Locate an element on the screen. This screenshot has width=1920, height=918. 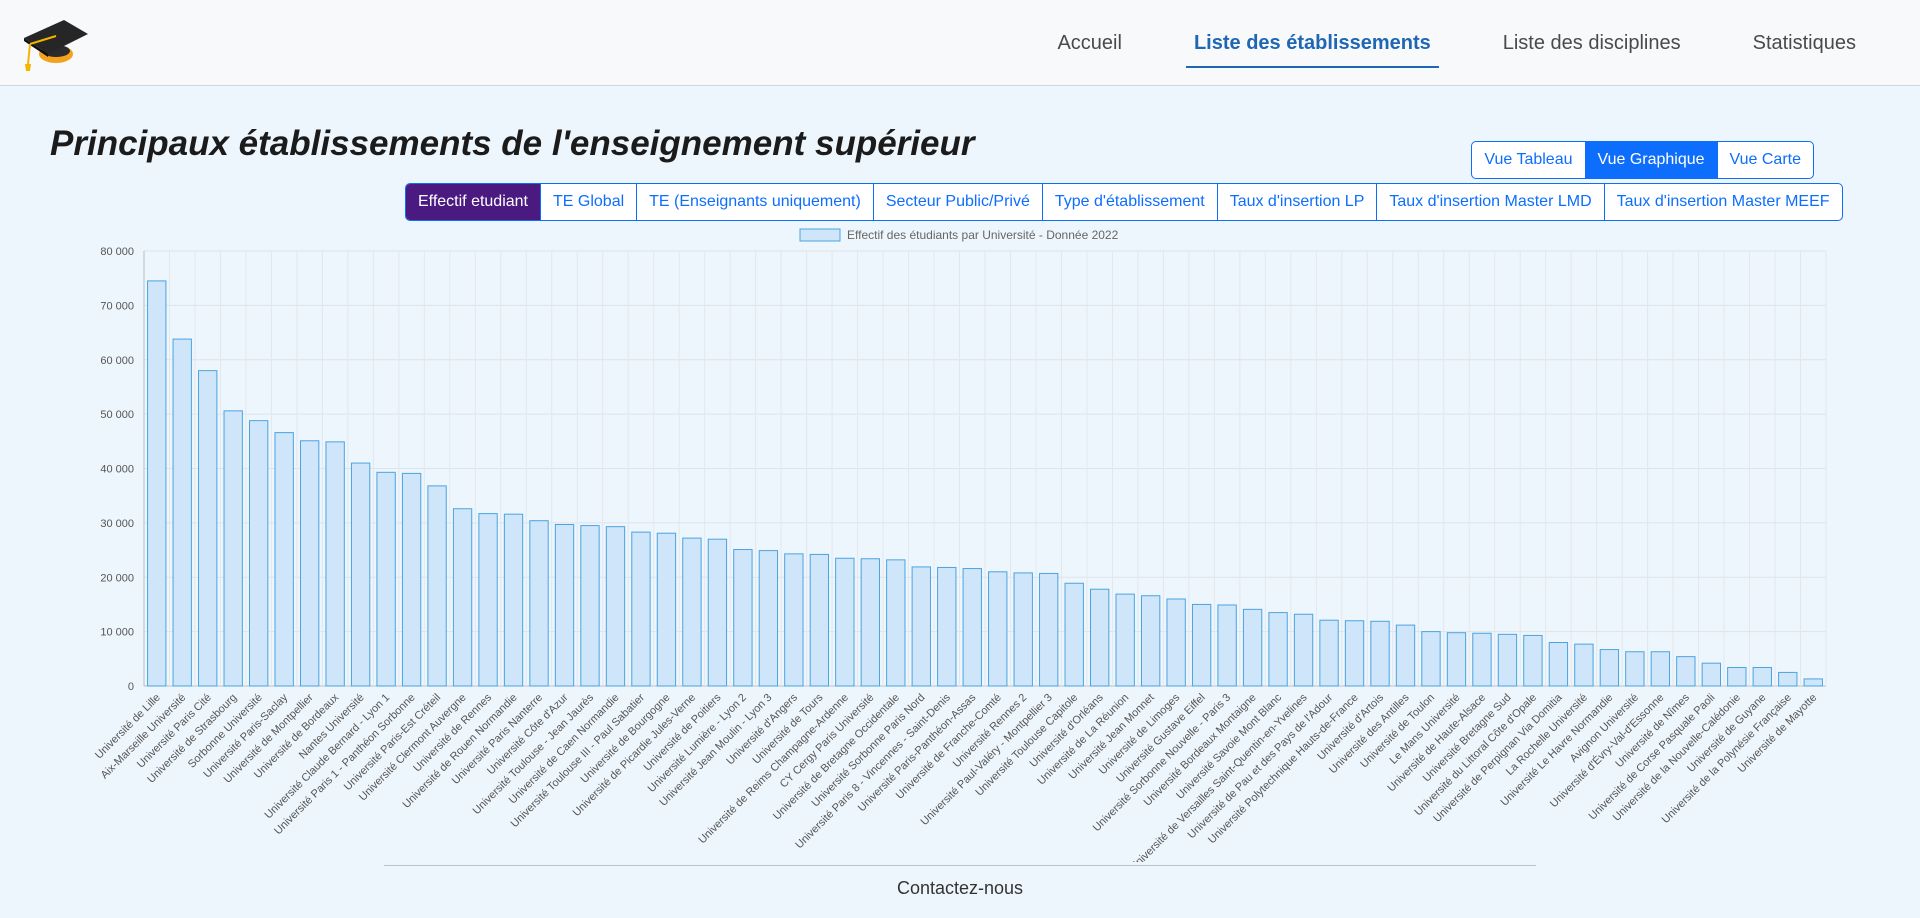
y-tick-label: 50 000 is located at coordinates (117, 415).